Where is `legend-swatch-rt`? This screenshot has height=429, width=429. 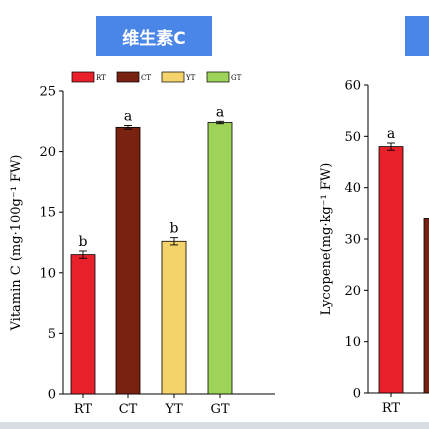
legend-swatch-rt is located at coordinates (83, 77).